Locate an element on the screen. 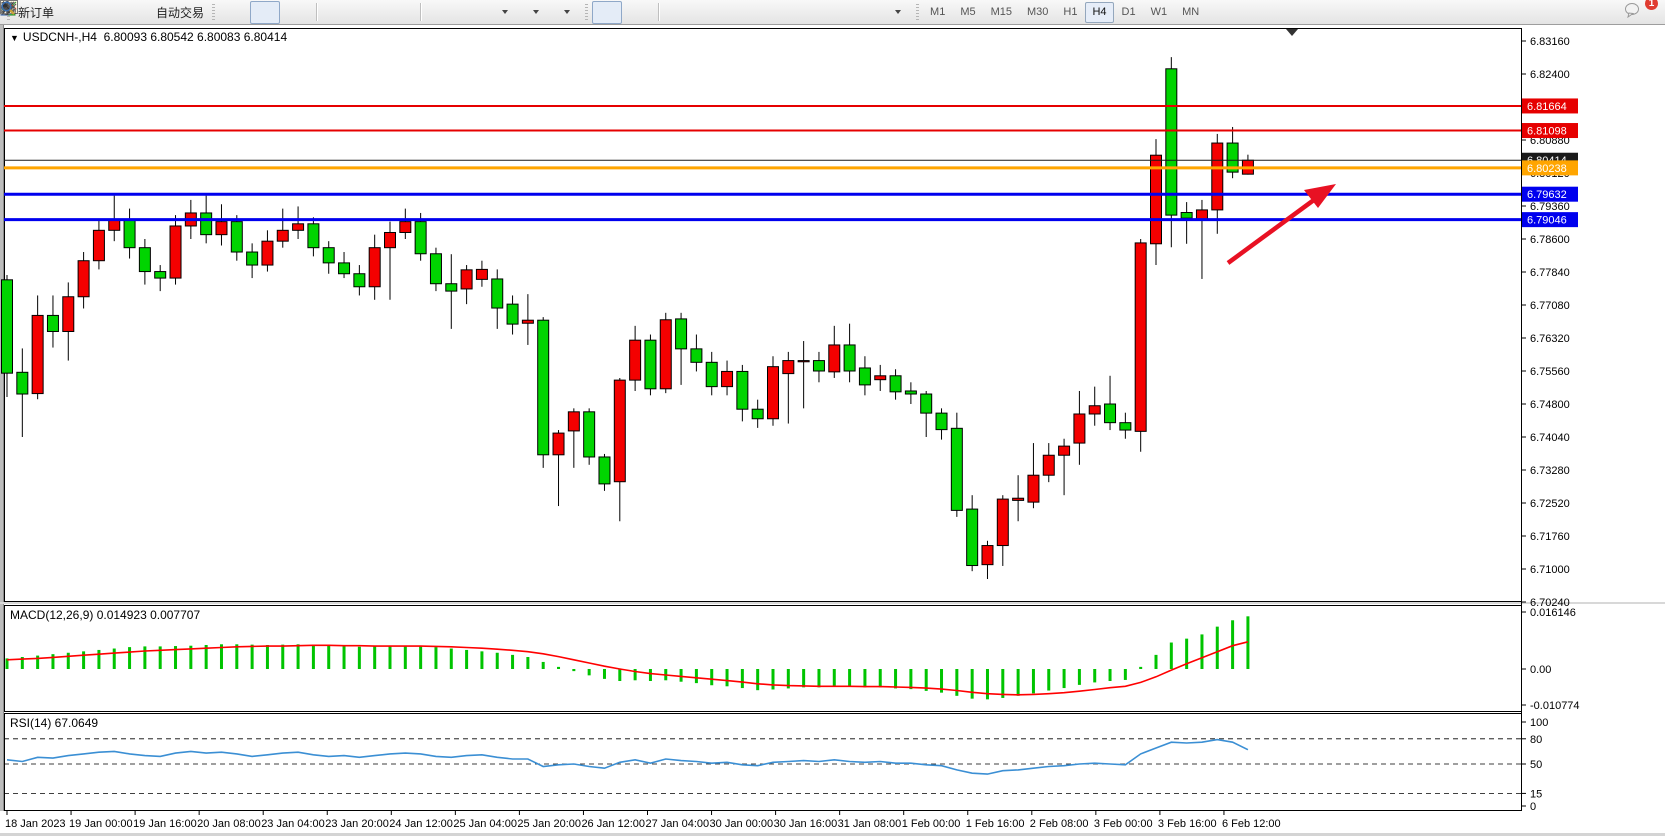 This screenshot has width=1665, height=836. tile-windows-button is located at coordinates (207, 12).